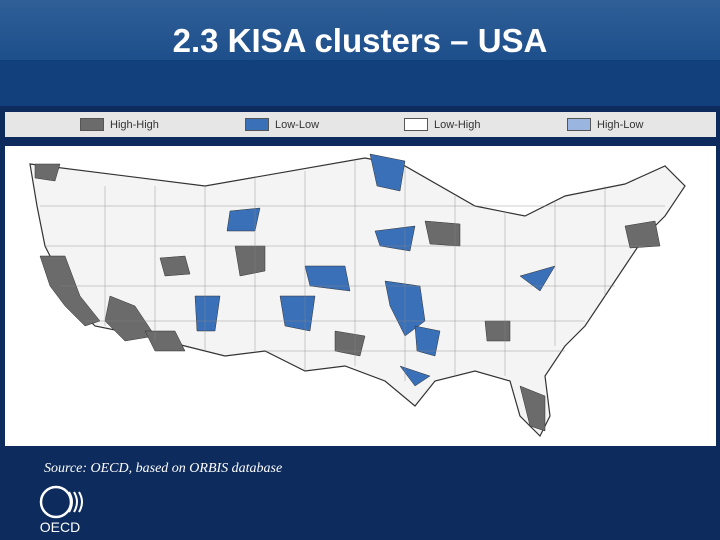  I want to click on source-note: Source: OECD, based on ORBIS database, so click(163, 468).